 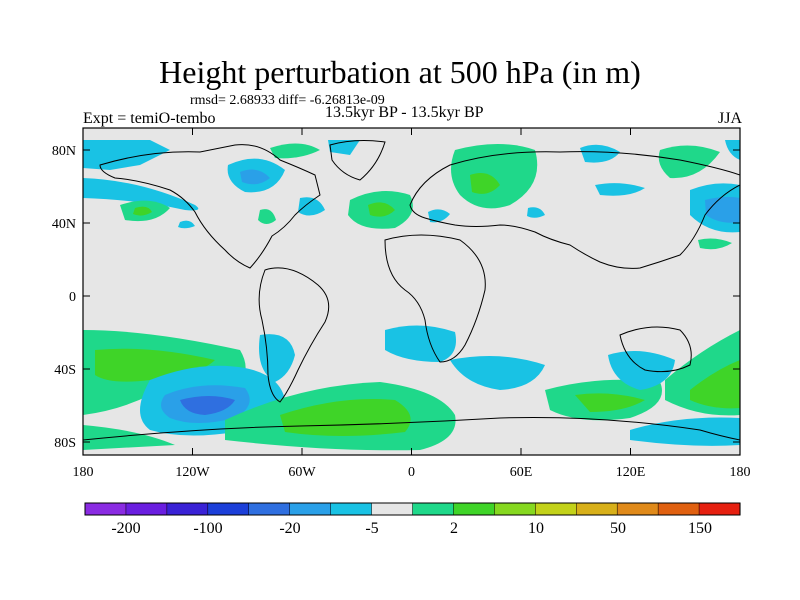 What do you see at coordinates (287, 100) in the screenshot?
I see `stats-label: rmsd= 2.68933 diff= -6.26813e-09` at bounding box center [287, 100].